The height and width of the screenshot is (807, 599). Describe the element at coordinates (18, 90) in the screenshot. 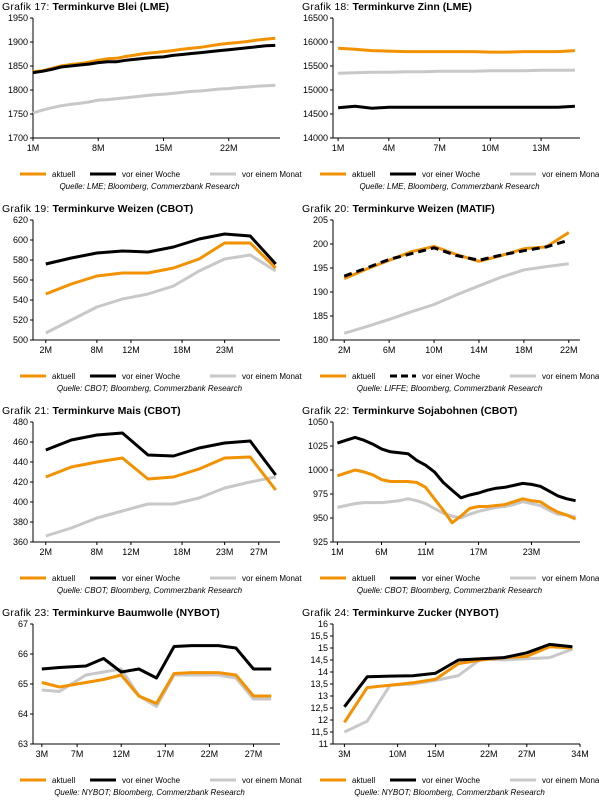

I see `y-tick-label: 1800` at that location.